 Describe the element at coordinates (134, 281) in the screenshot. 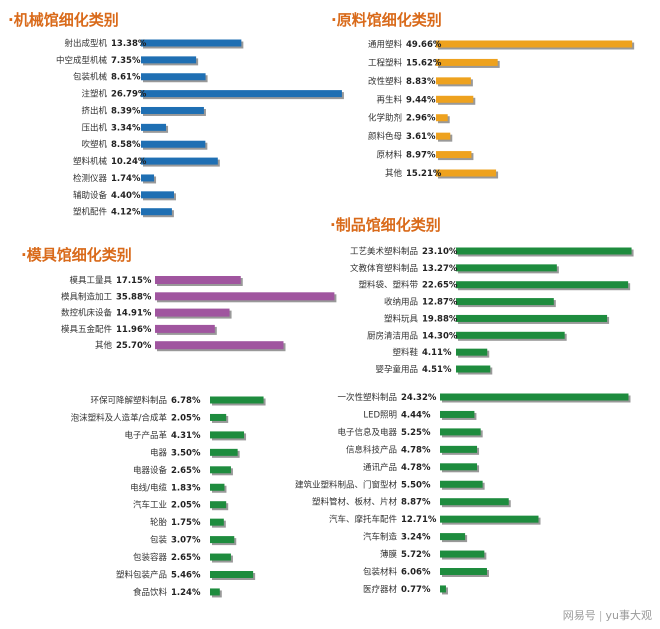

I see `value-label: 17.15%` at that location.